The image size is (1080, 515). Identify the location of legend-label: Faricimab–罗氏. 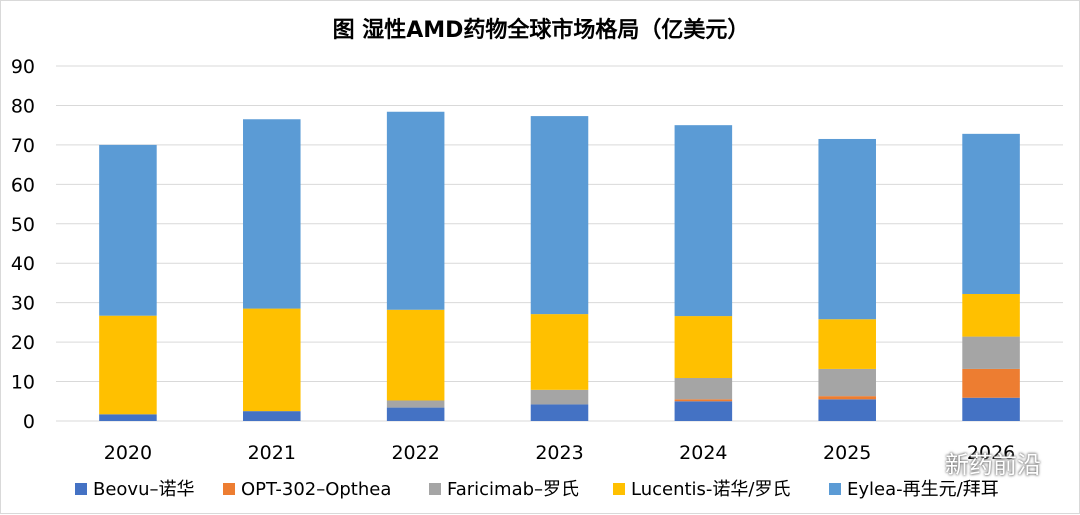
(513, 489).